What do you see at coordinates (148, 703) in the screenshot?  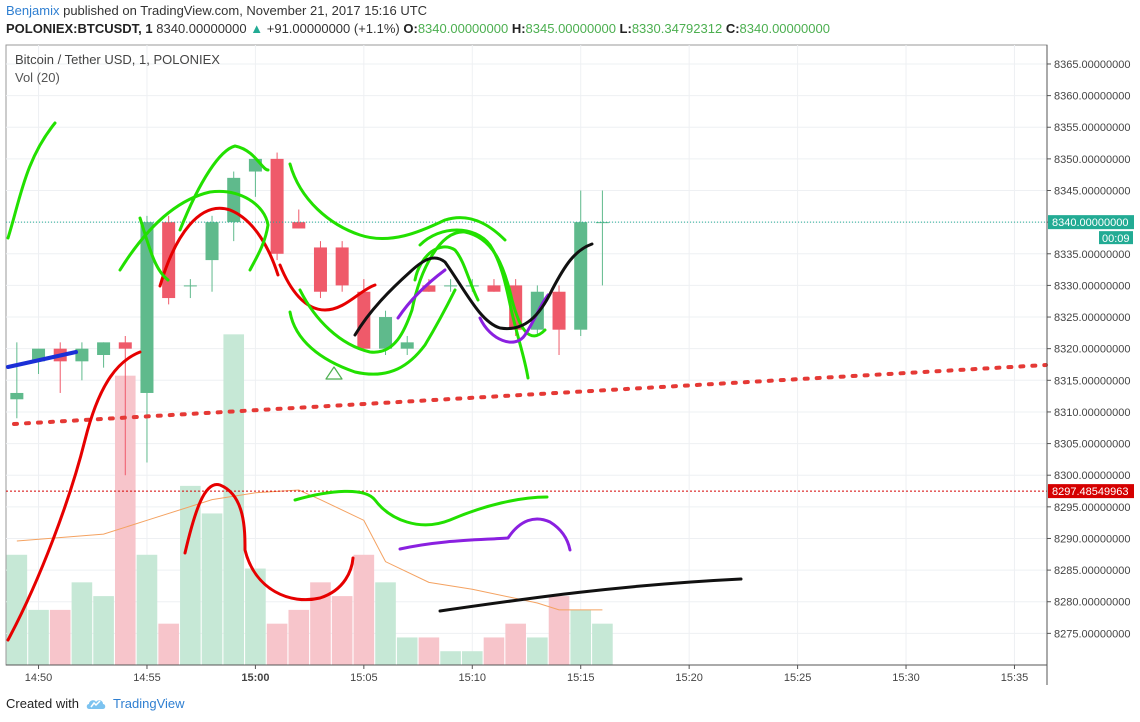 I see `tradingview-brand: TradingView` at bounding box center [148, 703].